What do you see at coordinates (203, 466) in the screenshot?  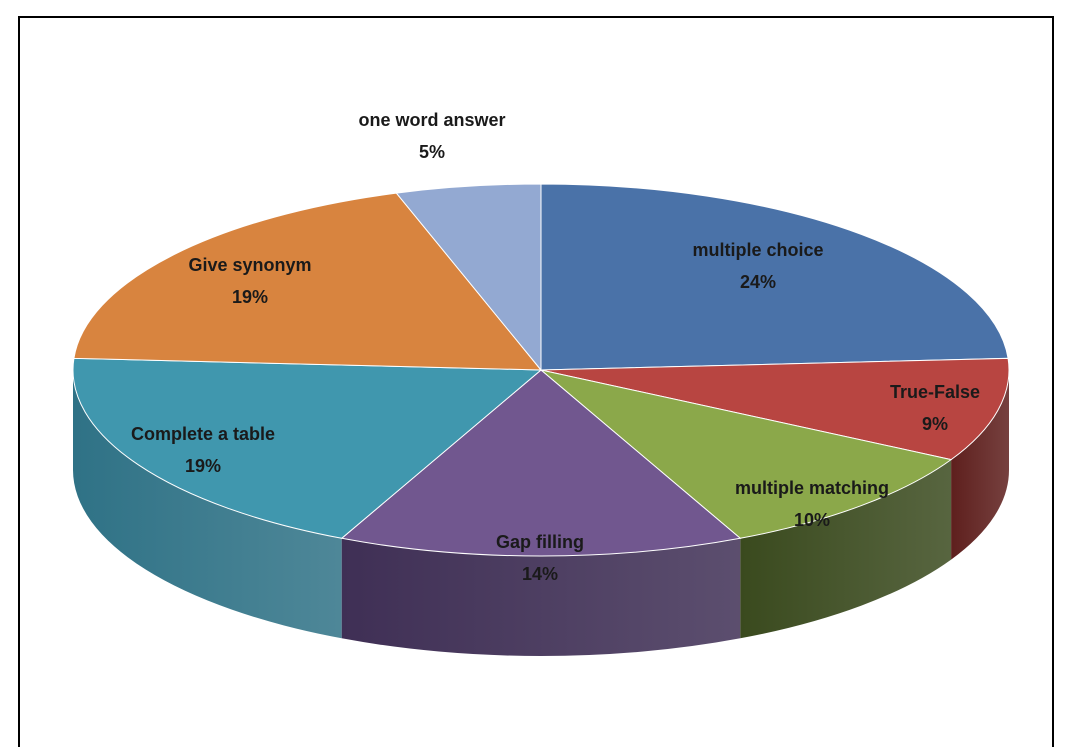 I see `slice-percent-complete-a-table: 19%` at bounding box center [203, 466].